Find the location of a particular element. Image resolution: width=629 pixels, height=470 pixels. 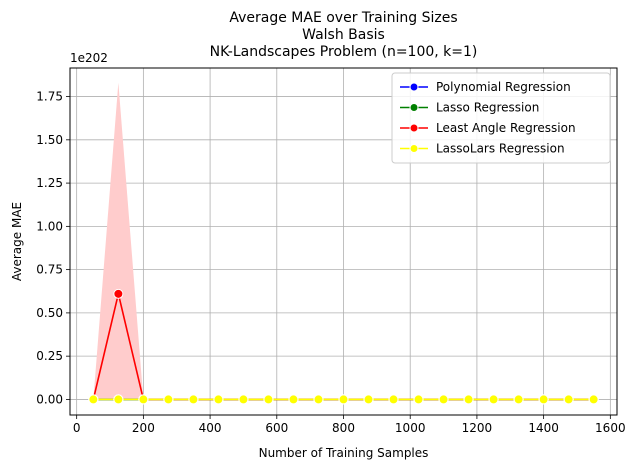

y-tick-label-1: 0.25 is located at coordinates (49, 356).